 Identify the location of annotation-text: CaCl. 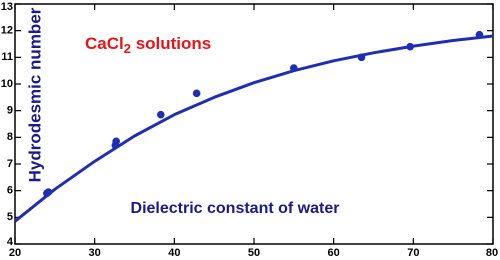
(104, 43).